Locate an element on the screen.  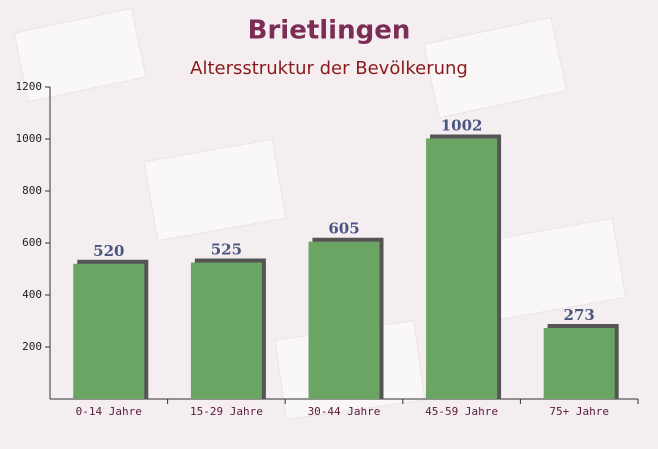
y-tick-label: 200 is located at coordinates (32, 346).